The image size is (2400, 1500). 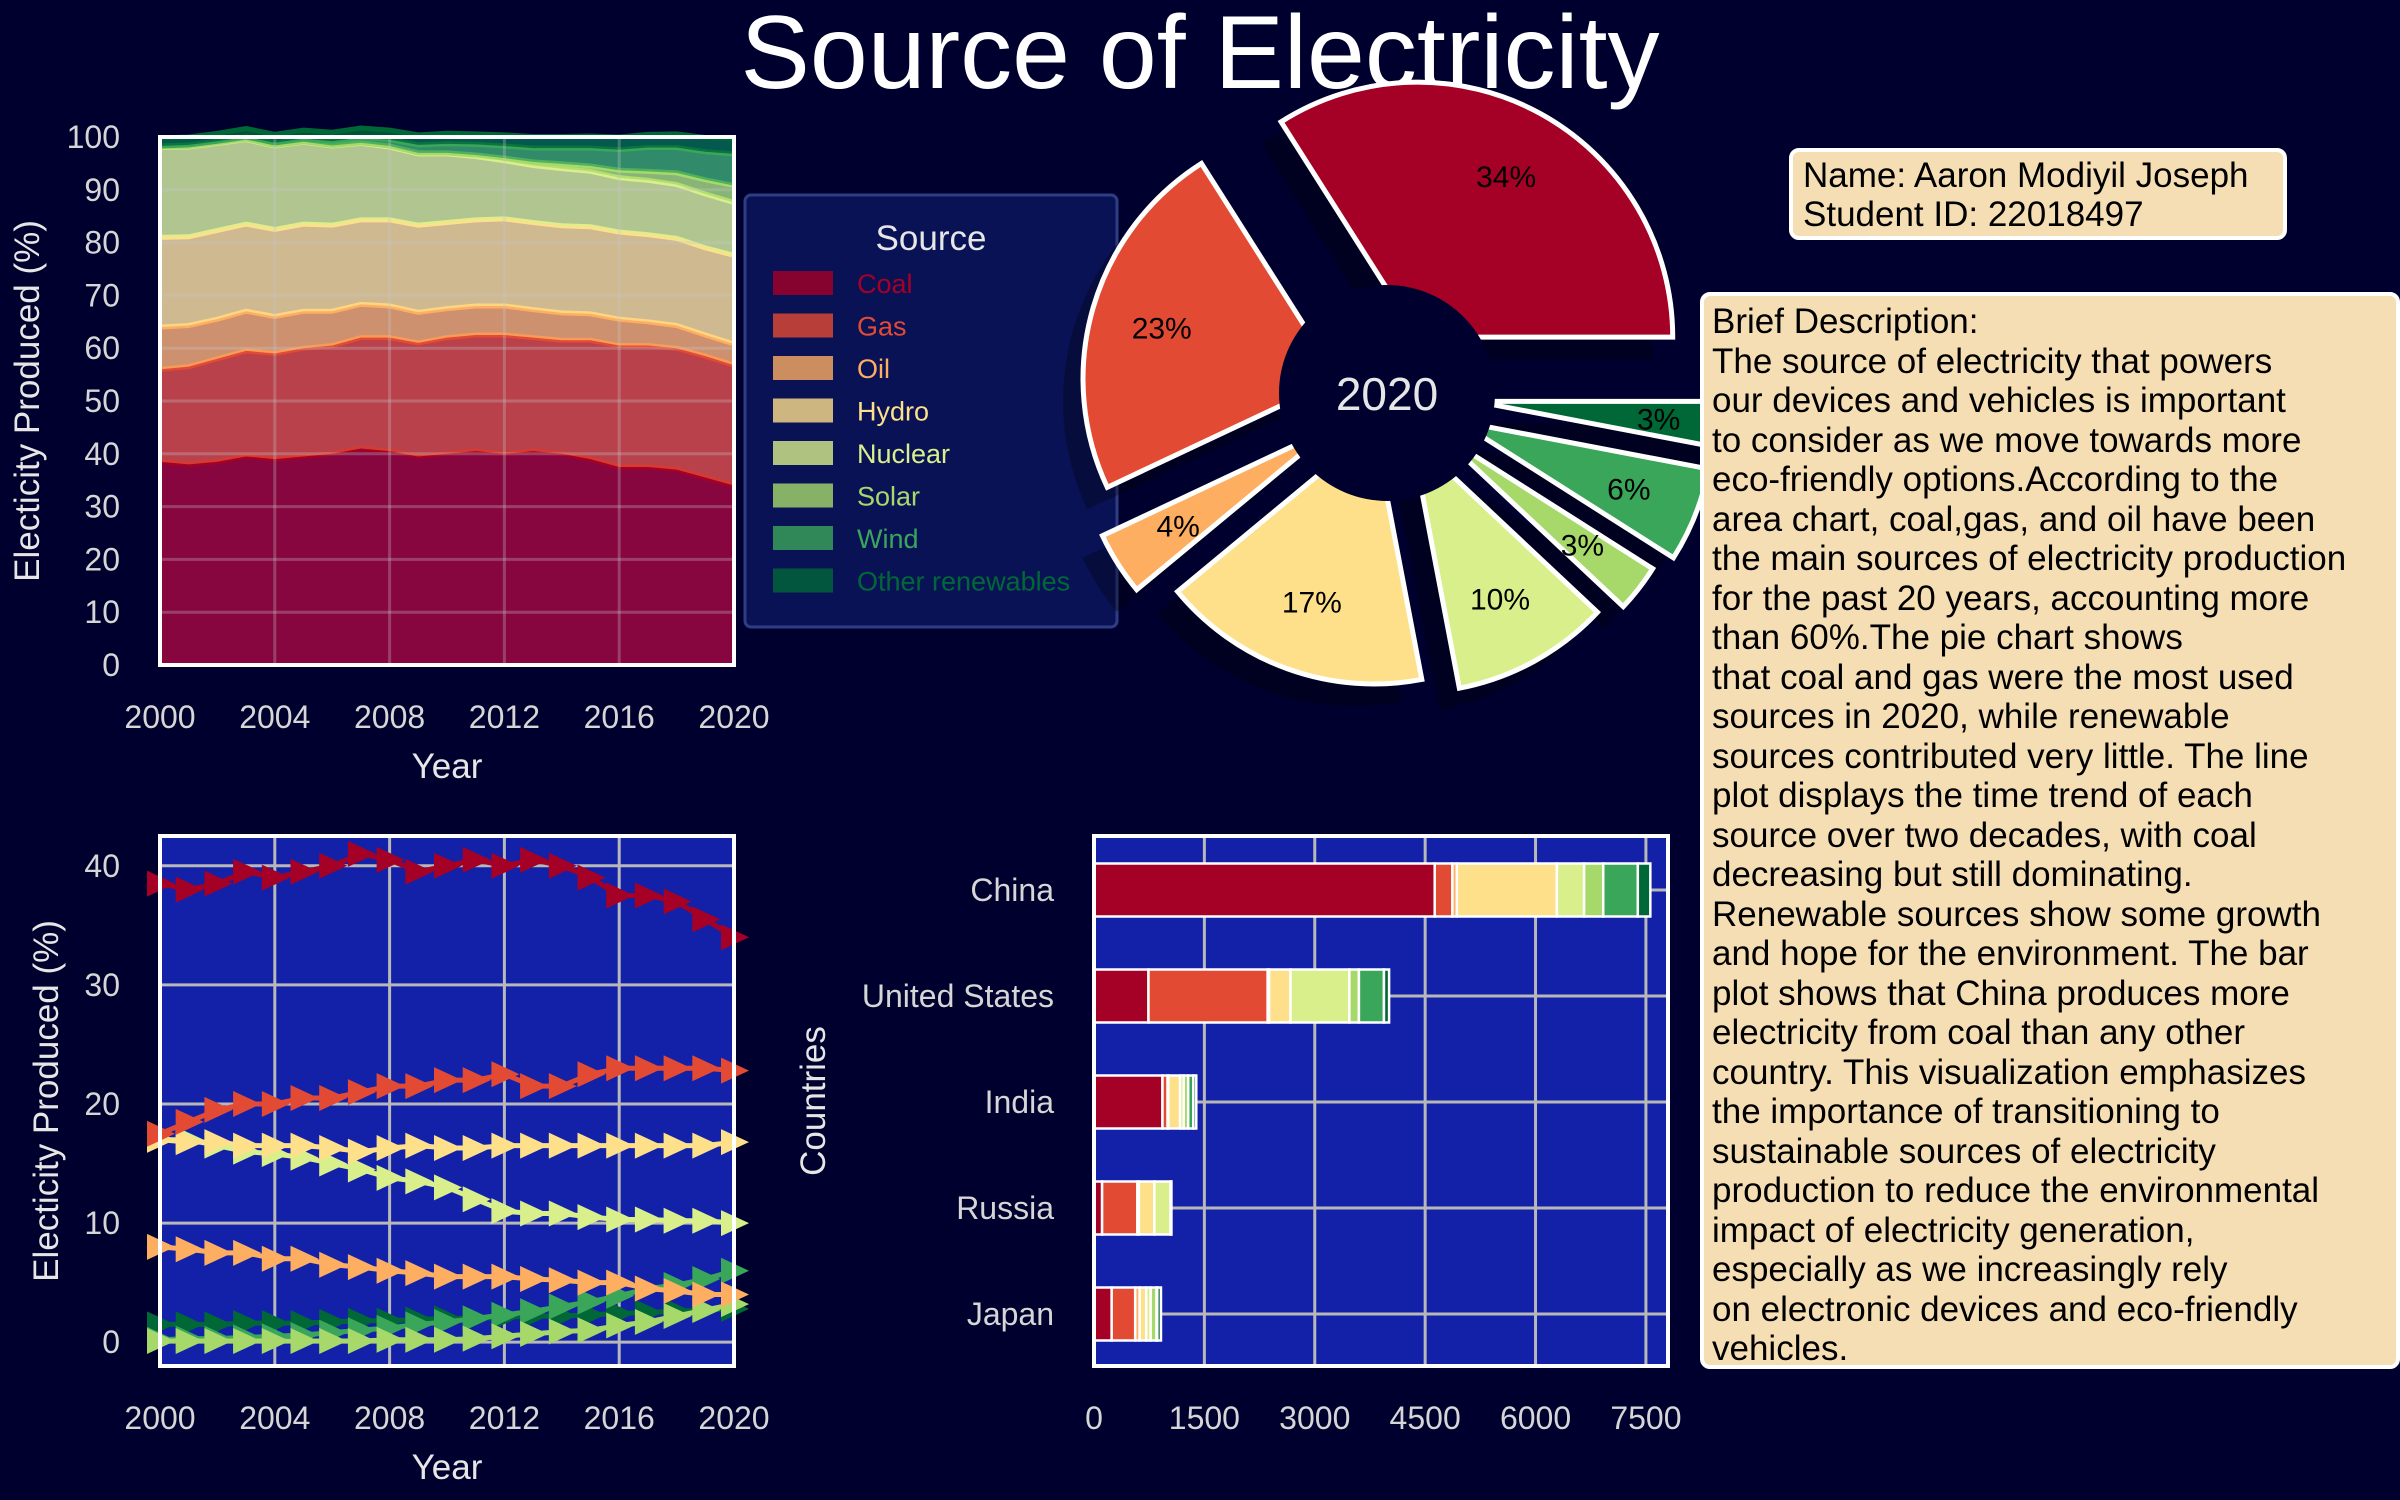 What do you see at coordinates (1264, 890) in the screenshot?
I see `bar-segment-china-coal` at bounding box center [1264, 890].